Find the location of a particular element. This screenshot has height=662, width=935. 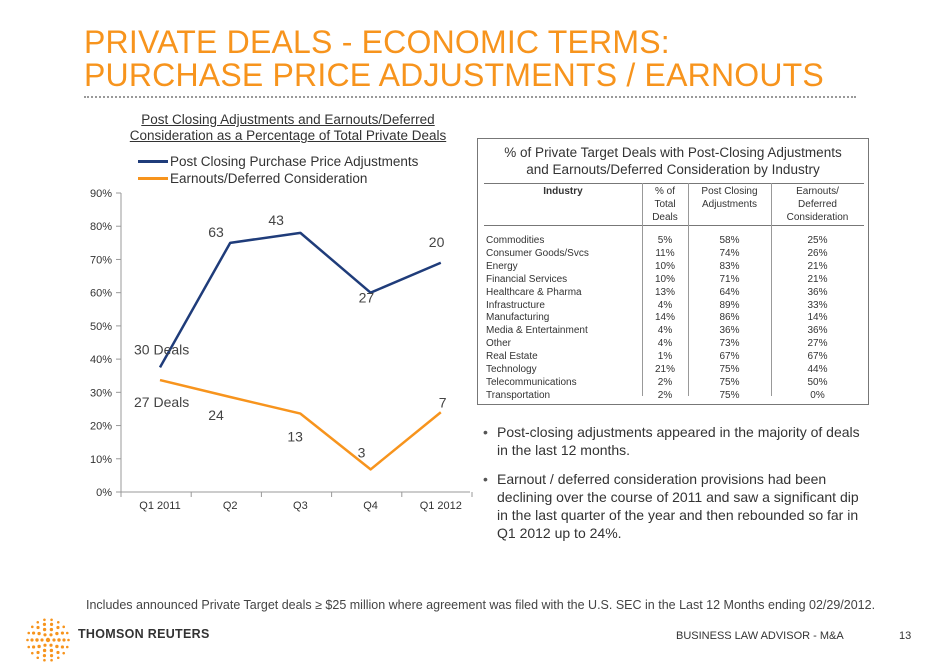

data-label-earnouts: 3 is located at coordinates (362, 452).